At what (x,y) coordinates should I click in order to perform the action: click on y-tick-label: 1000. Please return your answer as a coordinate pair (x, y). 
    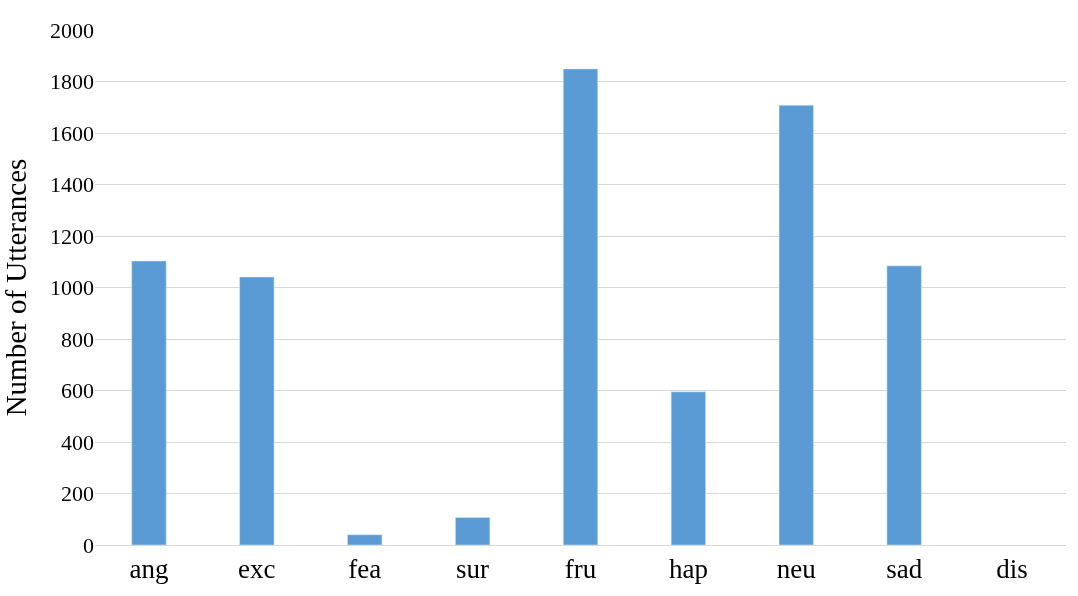
    Looking at the image, I should click on (72, 288).